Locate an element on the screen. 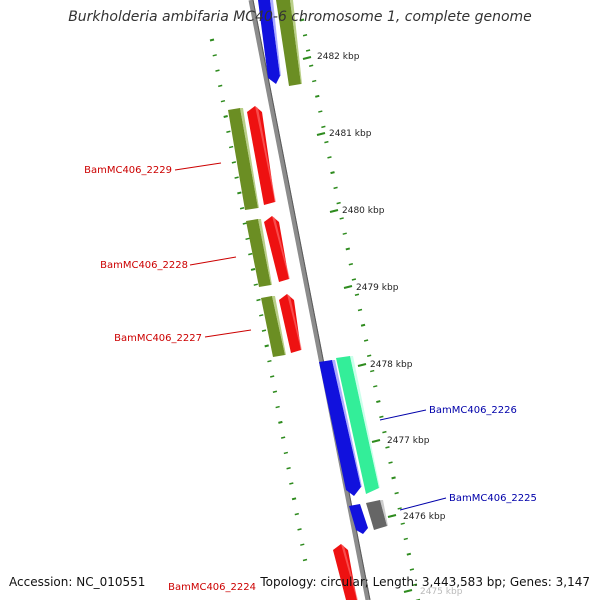  inner-dotted-guide is located at coordinates (258, 300).